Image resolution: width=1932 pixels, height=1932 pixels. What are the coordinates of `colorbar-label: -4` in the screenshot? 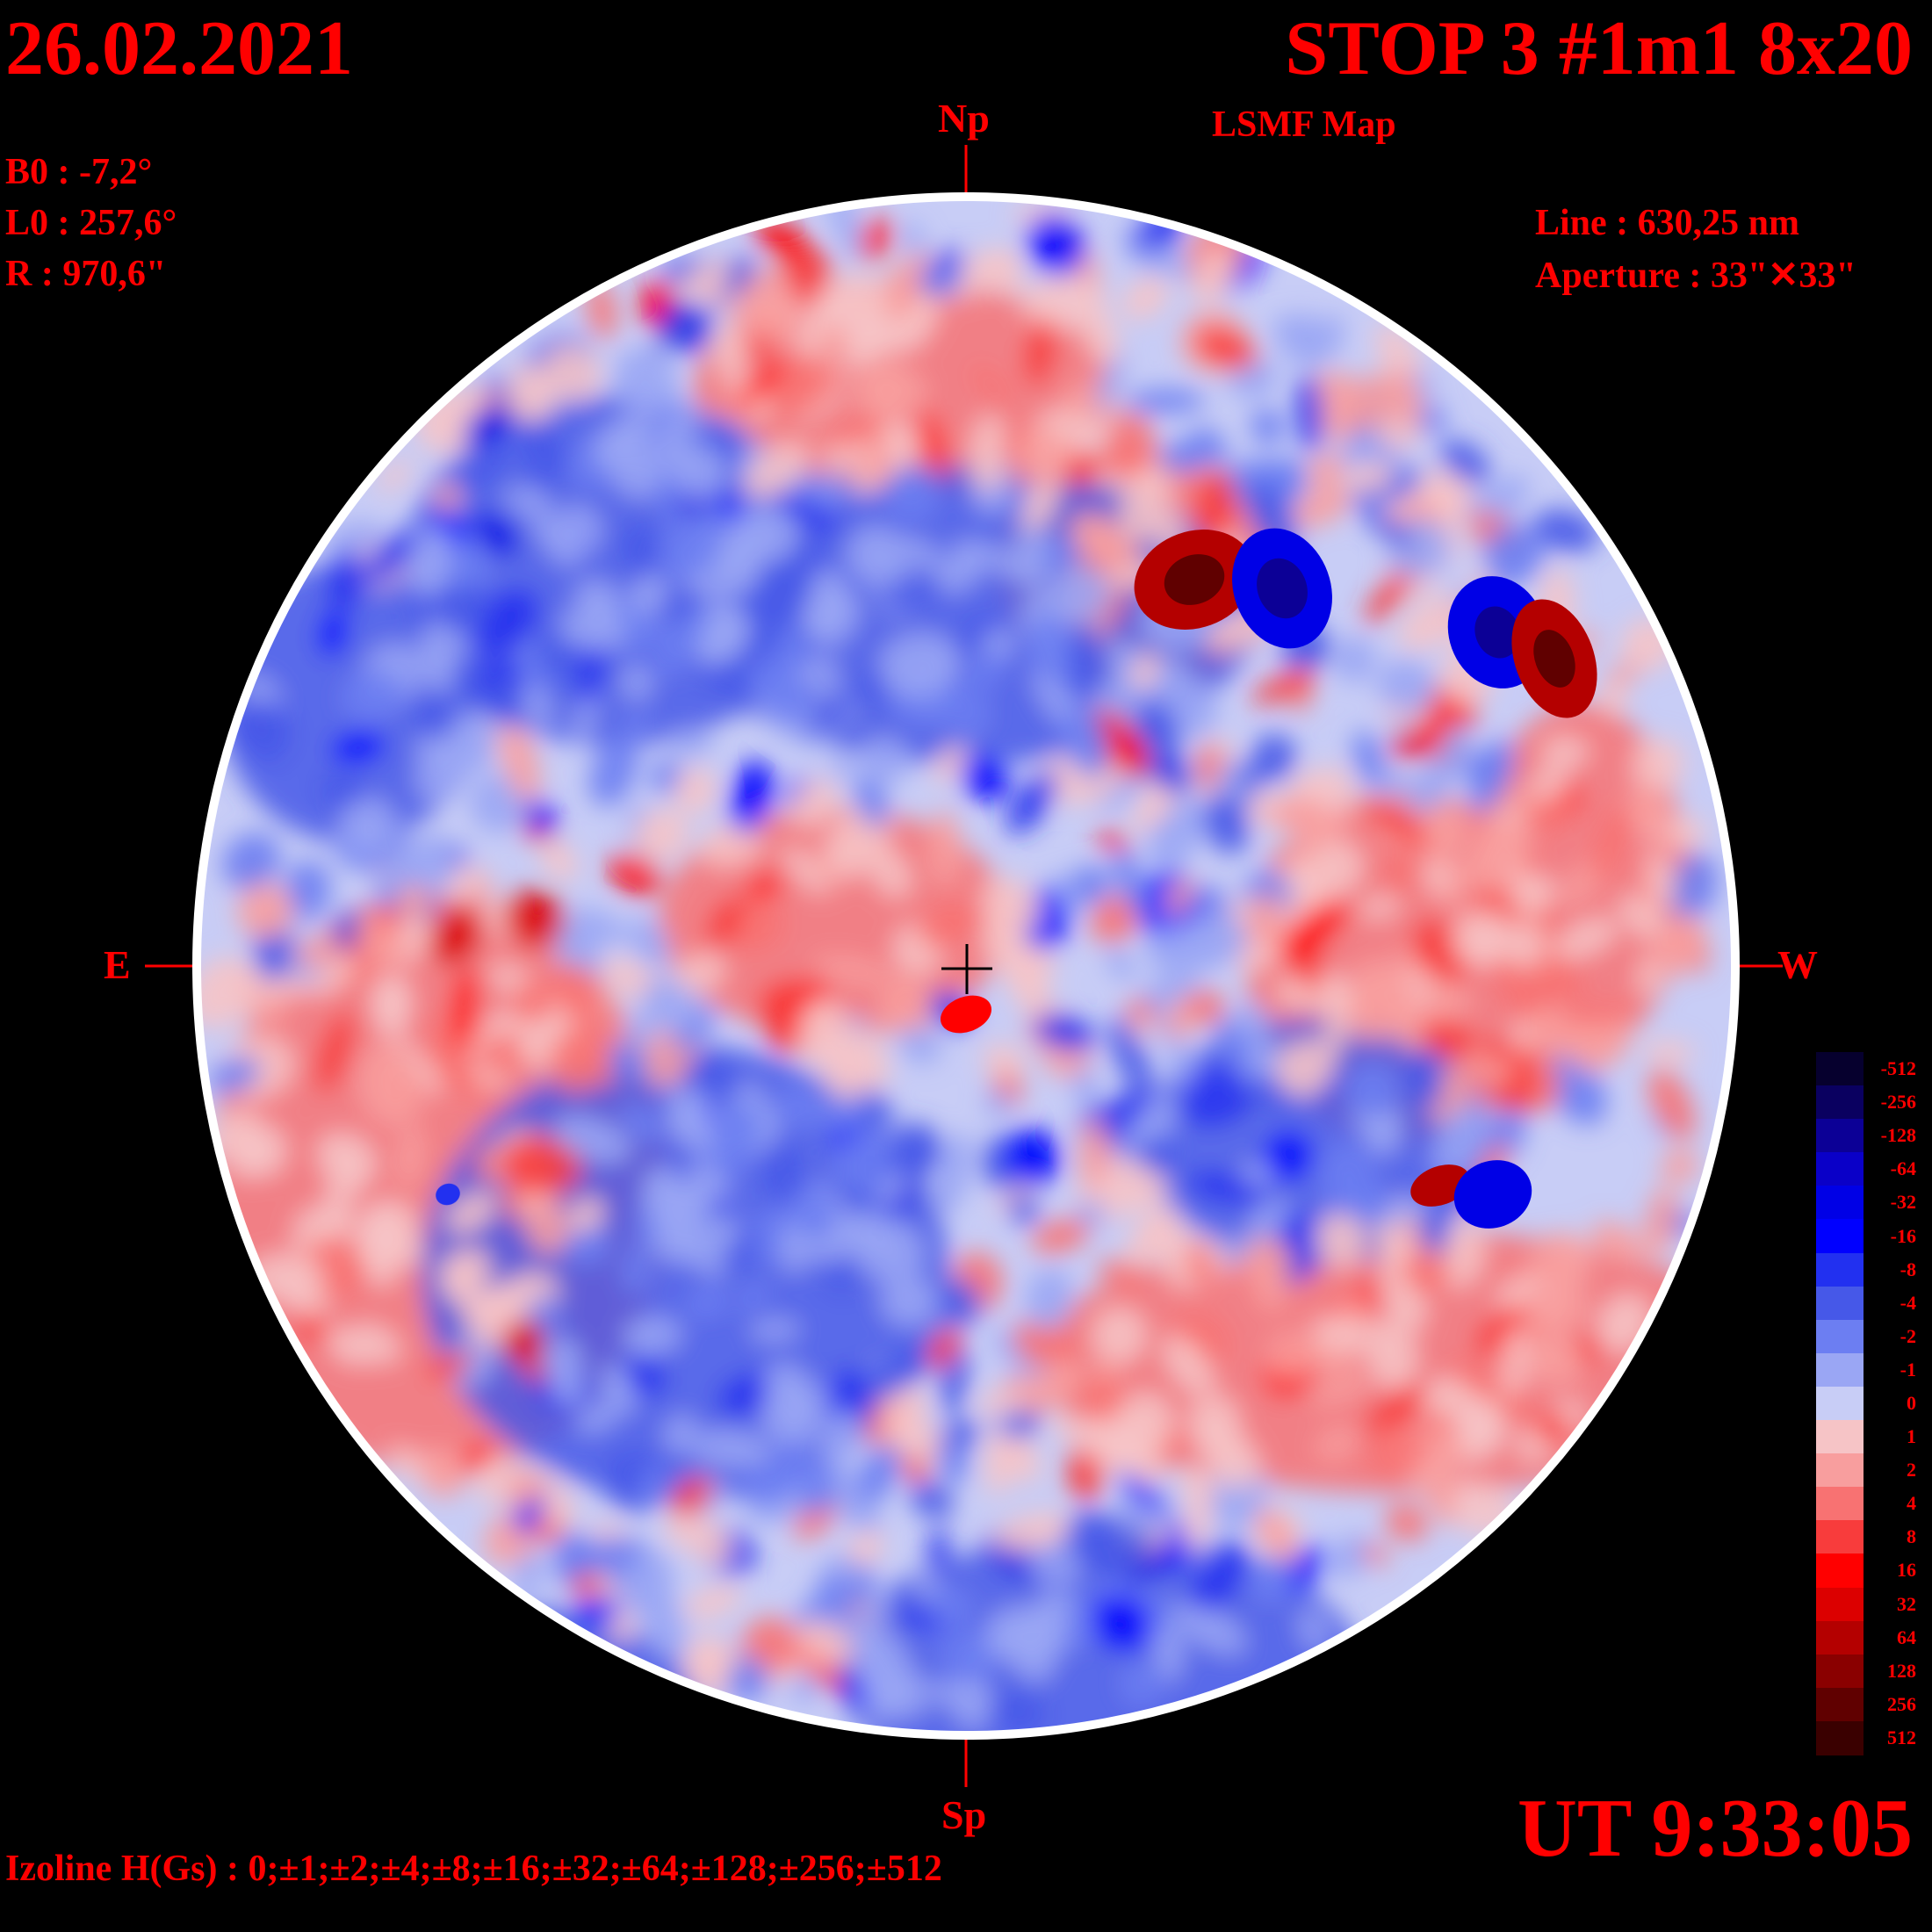 It's located at (1908, 1302).